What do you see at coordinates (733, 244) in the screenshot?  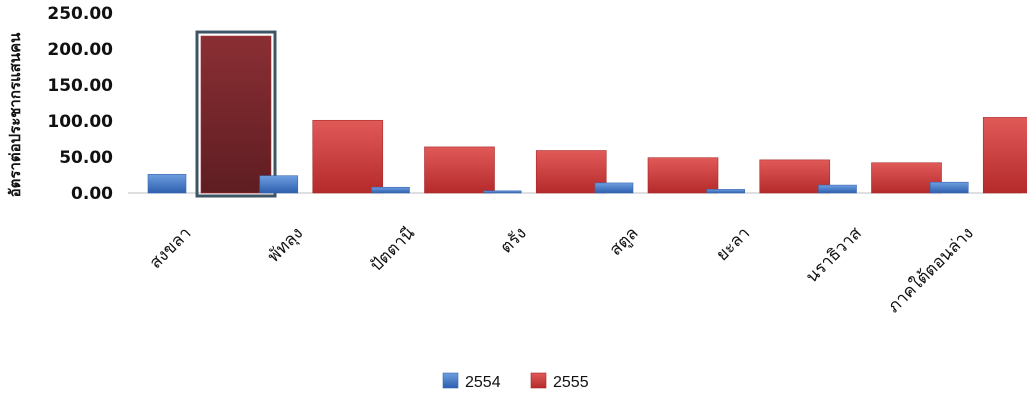 I see `x-tick-label: ยะลา` at bounding box center [733, 244].